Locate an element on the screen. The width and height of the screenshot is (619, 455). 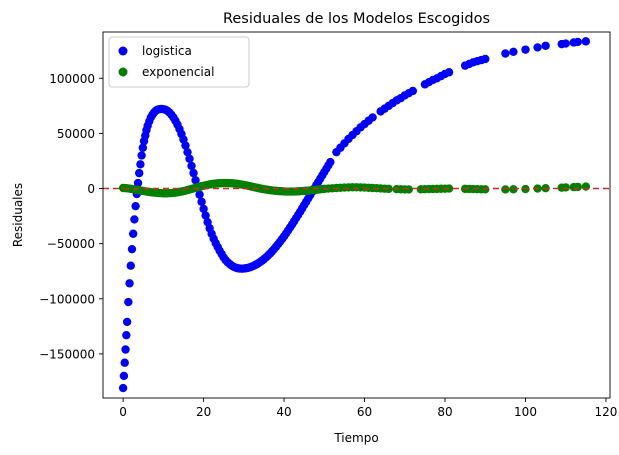
legend-marker-exponencial is located at coordinates (123, 72).